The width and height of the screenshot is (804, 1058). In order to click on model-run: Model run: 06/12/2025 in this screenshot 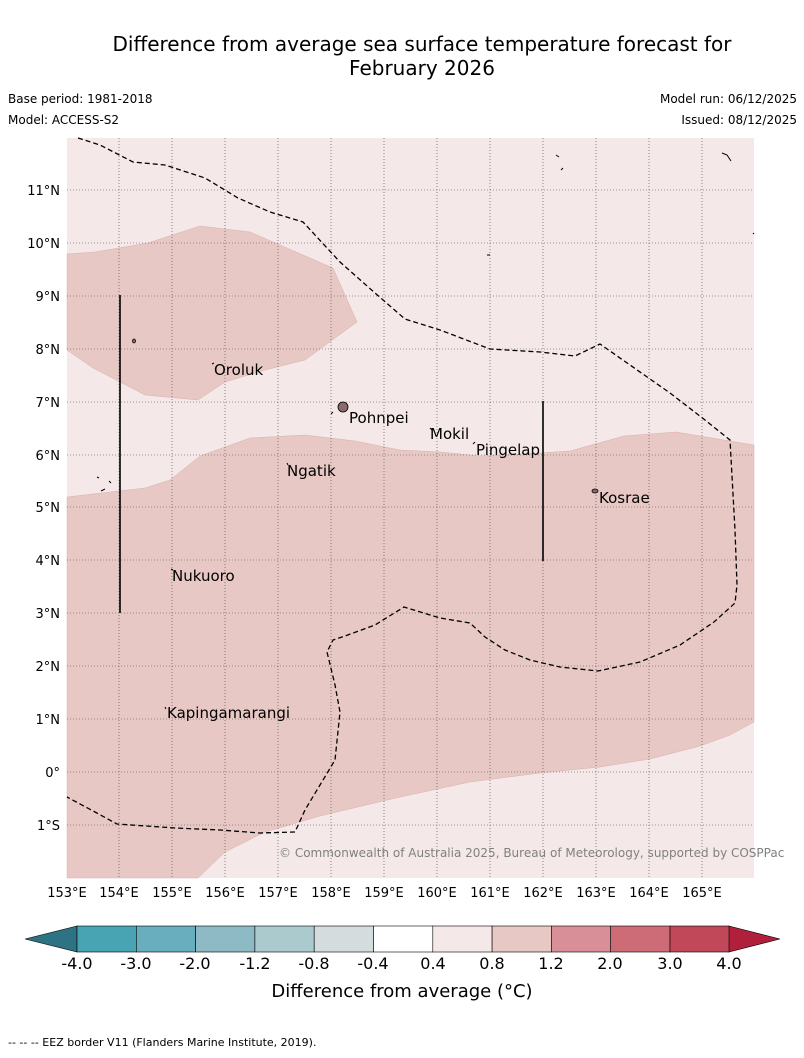, I will do `click(728, 99)`.